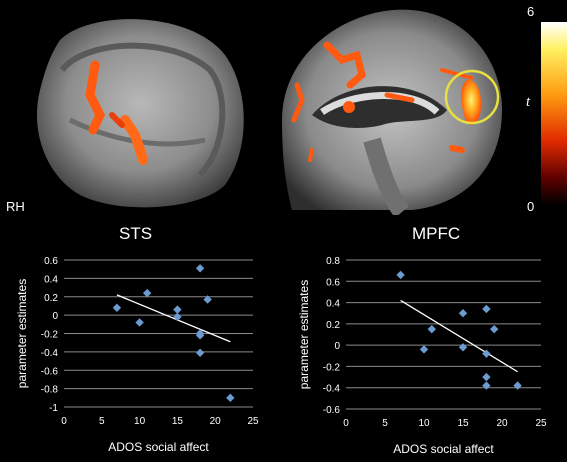 The width and height of the screenshot is (567, 462). What do you see at coordinates (554, 113) in the screenshot?
I see `colorbar` at bounding box center [554, 113].